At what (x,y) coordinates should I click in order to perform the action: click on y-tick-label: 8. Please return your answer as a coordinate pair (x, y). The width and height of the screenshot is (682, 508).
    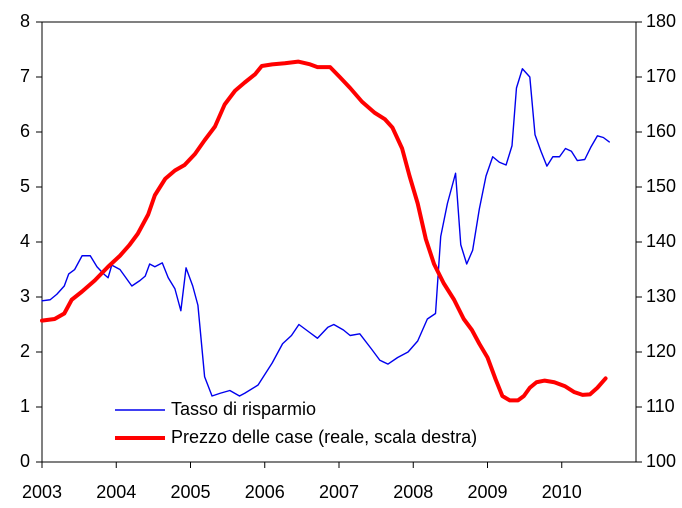
    Looking at the image, I should click on (25, 21).